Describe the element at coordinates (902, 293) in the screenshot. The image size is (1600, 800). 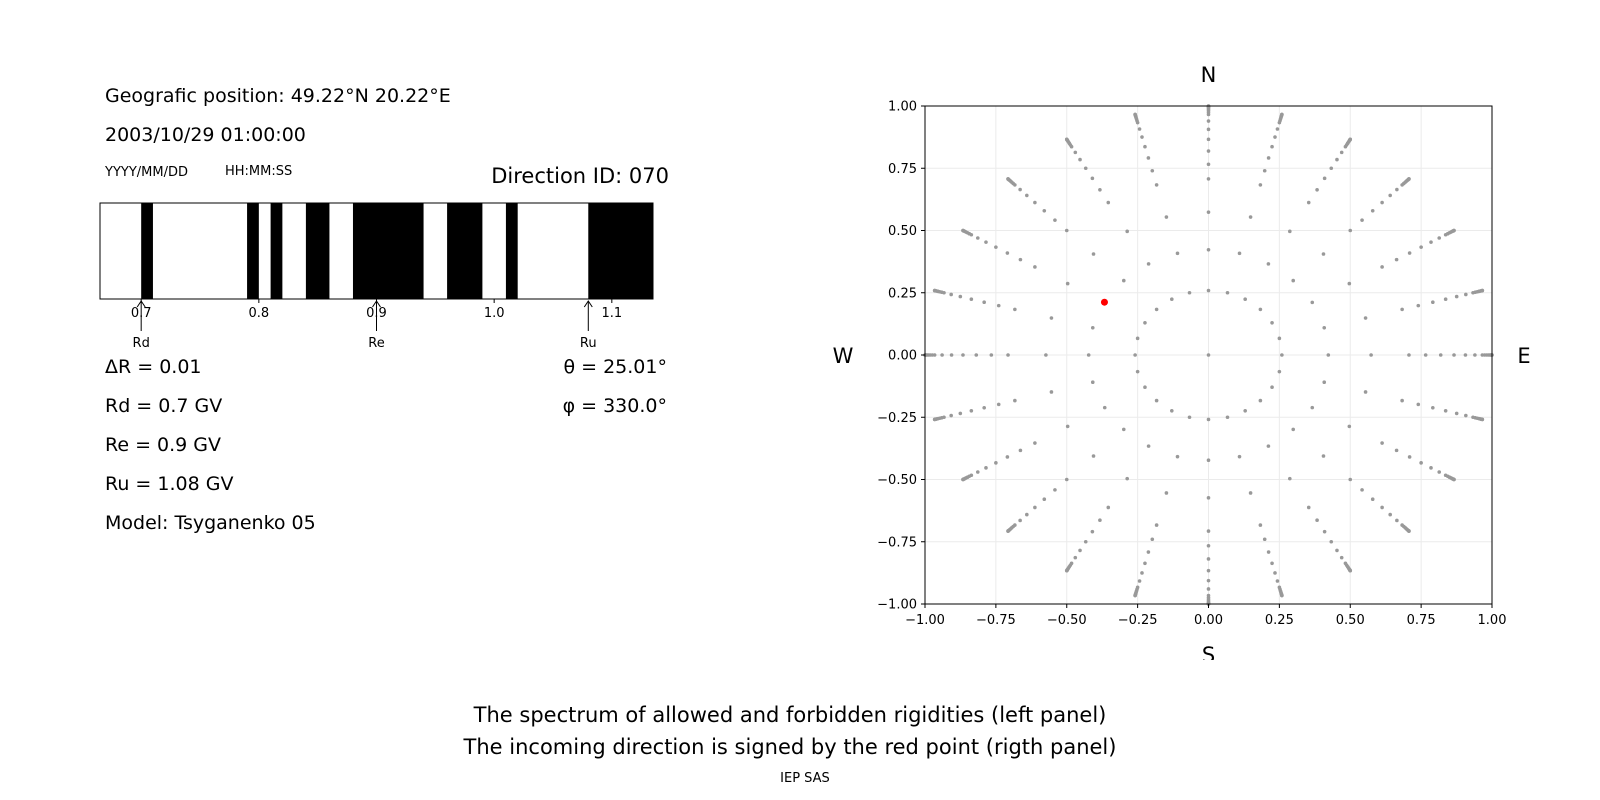
I see `y-tick-label: 0.25` at that location.